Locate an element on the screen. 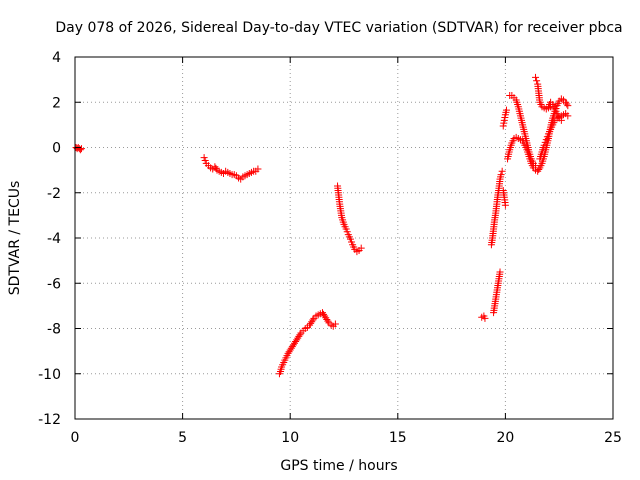 This screenshot has width=640, height=480. x-tick-labels: 0 5 10 15 20 25 is located at coordinates (346, 438).